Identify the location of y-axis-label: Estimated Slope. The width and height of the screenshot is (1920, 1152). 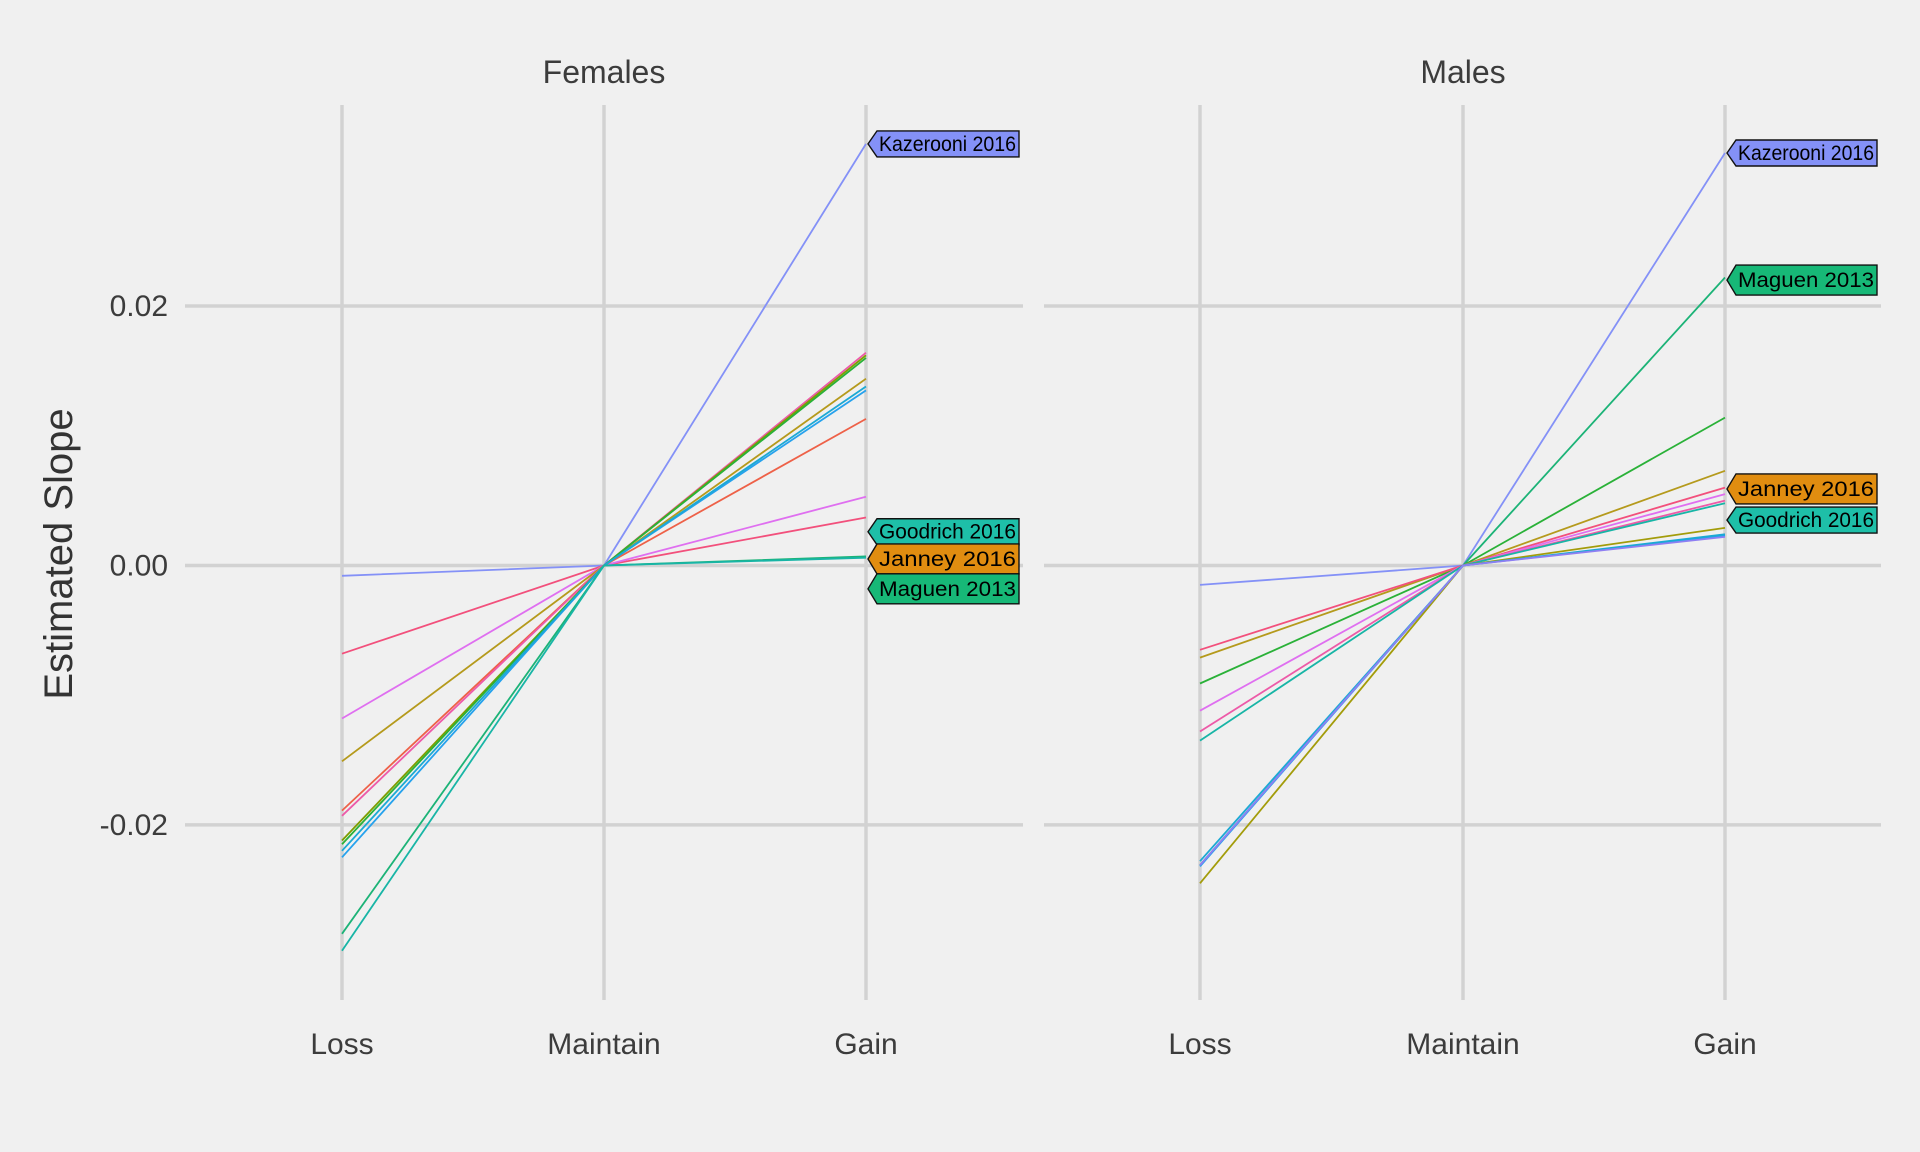
(59, 553).